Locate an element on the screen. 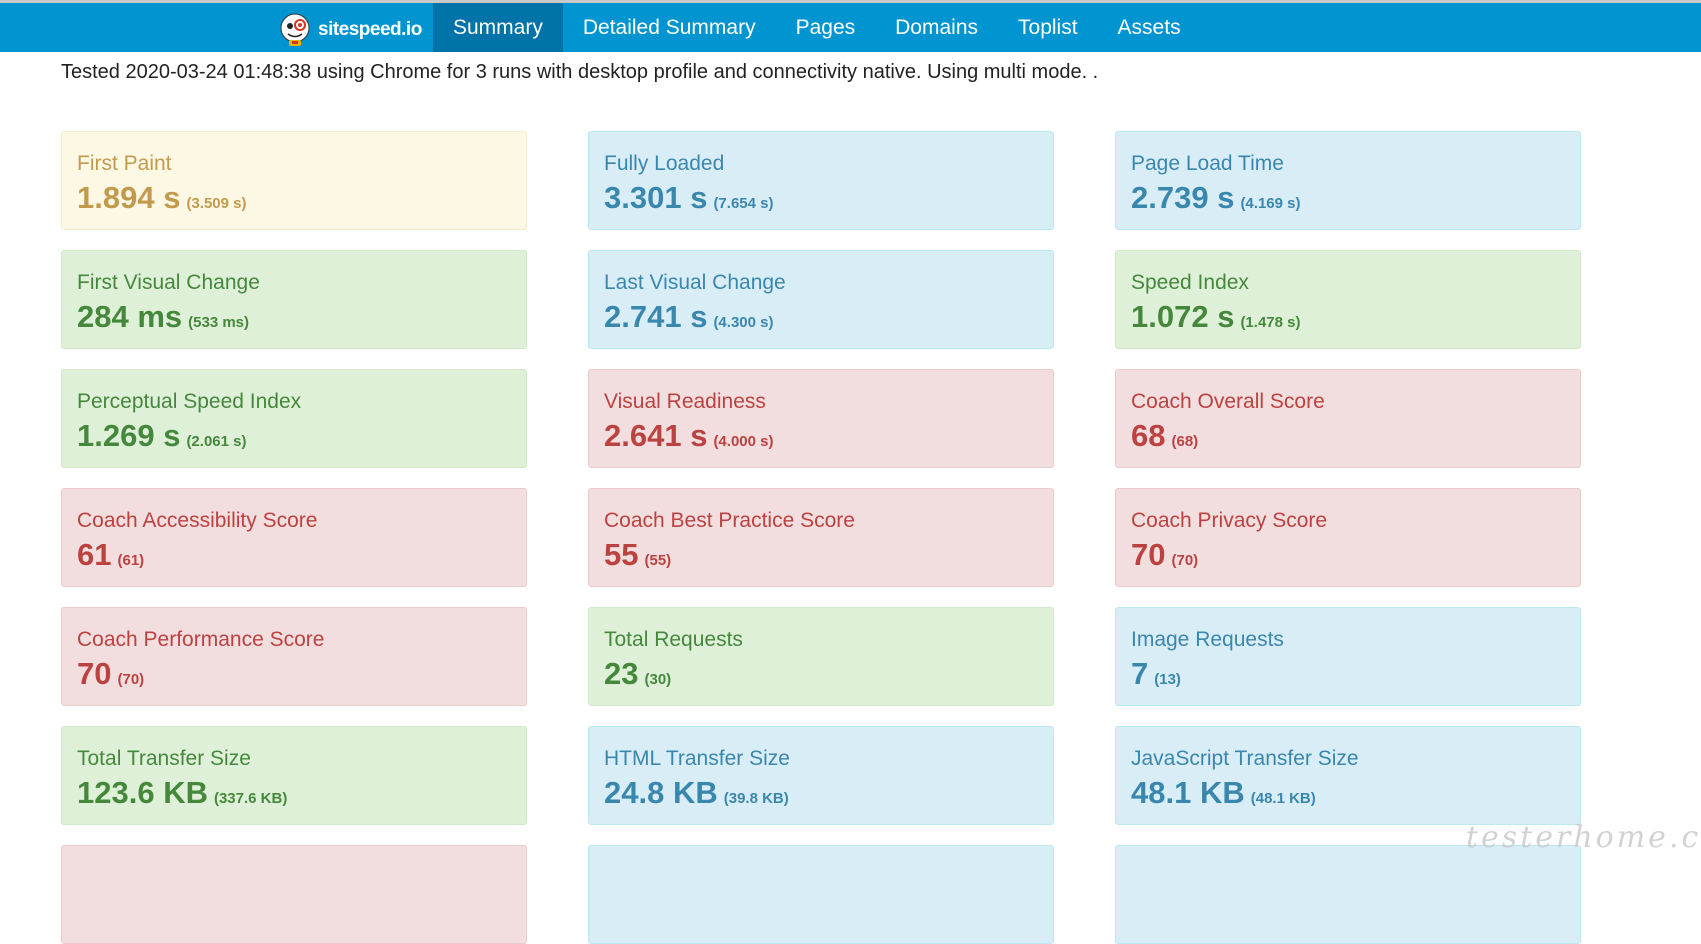 This screenshot has width=1701, height=944. metric-title: JavaScript Transfer Size is located at coordinates (1245, 758).